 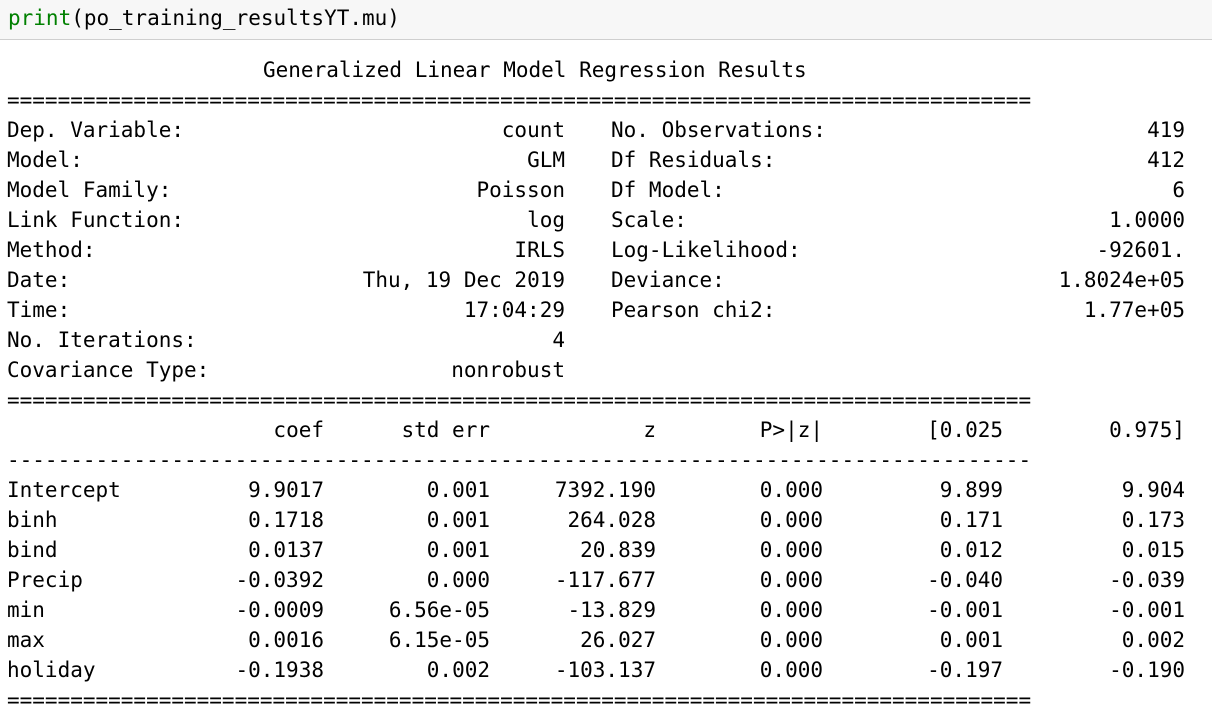 I want to click on coef-cell: -13.829, so click(x=611, y=610).